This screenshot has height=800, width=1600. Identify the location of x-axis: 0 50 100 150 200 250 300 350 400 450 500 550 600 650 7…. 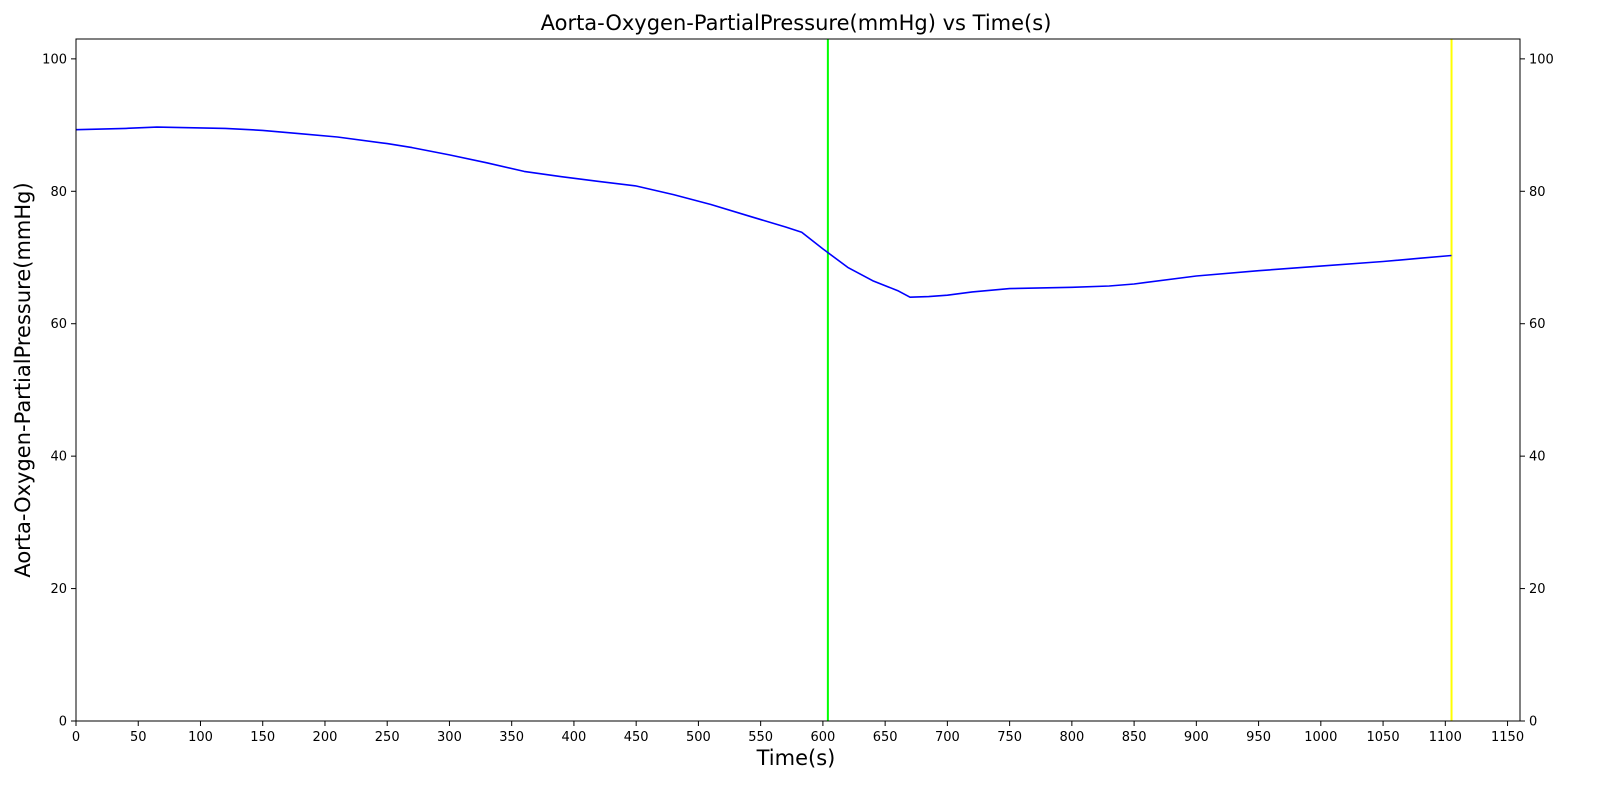
(798, 733).